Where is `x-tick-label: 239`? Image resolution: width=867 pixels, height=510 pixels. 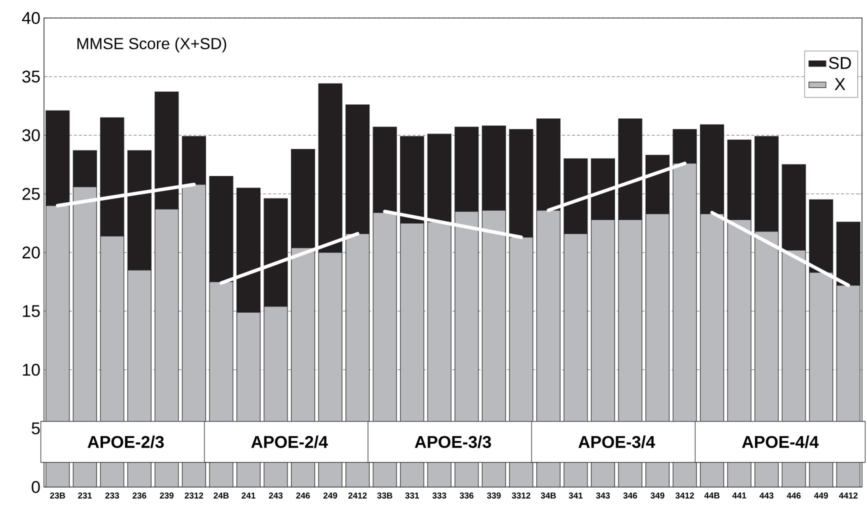
x-tick-label: 239 is located at coordinates (167, 495).